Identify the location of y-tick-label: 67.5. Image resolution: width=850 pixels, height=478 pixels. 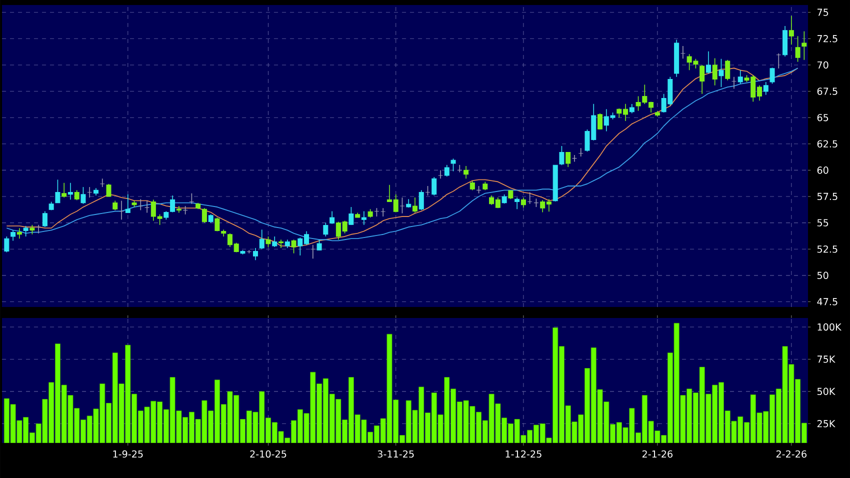
(827, 91).